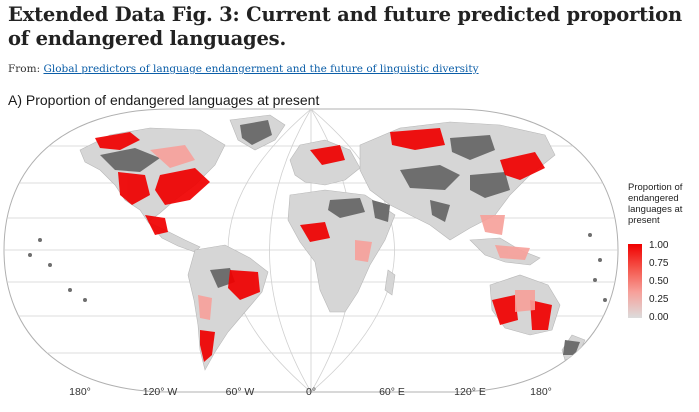  I want to click on indonesia-medium, so click(512, 252).